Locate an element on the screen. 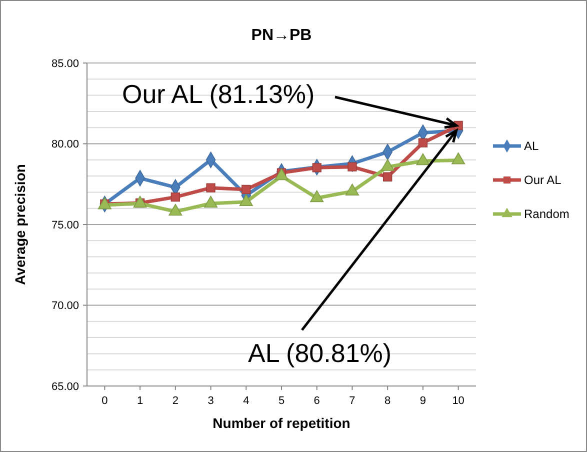 This screenshot has height=452, width=587. x-tick-label: 5 is located at coordinates (281, 401).